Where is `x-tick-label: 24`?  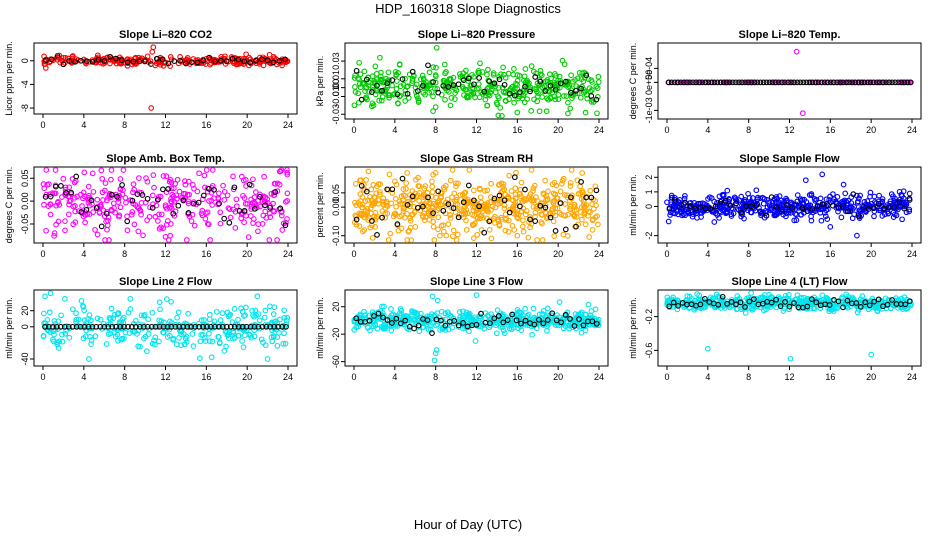
x-tick-label: 24 is located at coordinates (912, 130).